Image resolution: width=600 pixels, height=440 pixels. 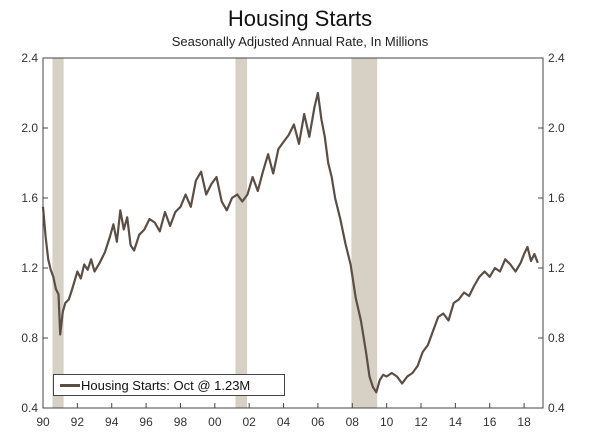 I want to click on x-tick-label: 02, so click(x=250, y=422).